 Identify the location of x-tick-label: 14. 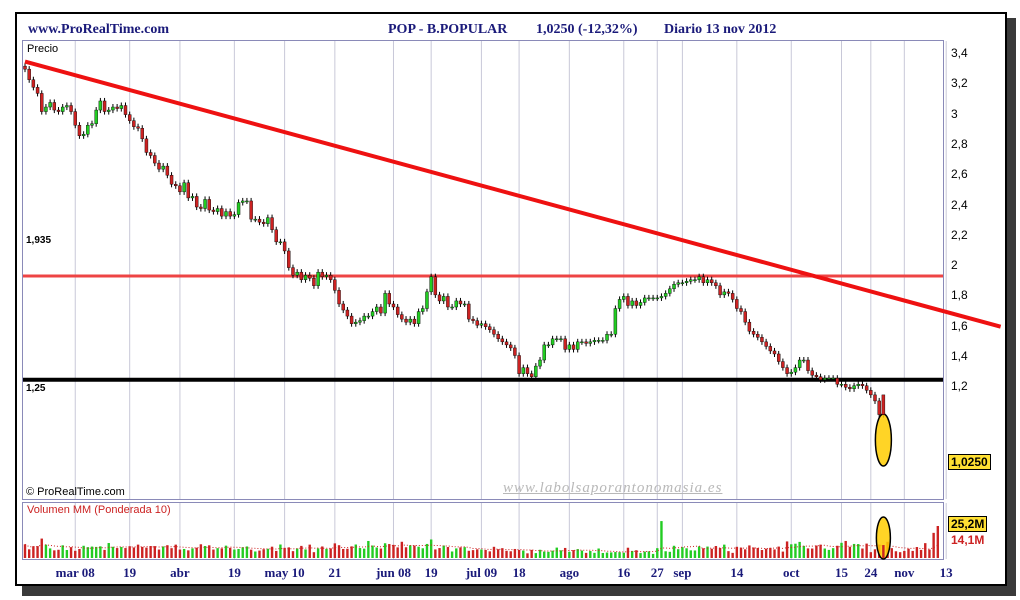
(737, 572).